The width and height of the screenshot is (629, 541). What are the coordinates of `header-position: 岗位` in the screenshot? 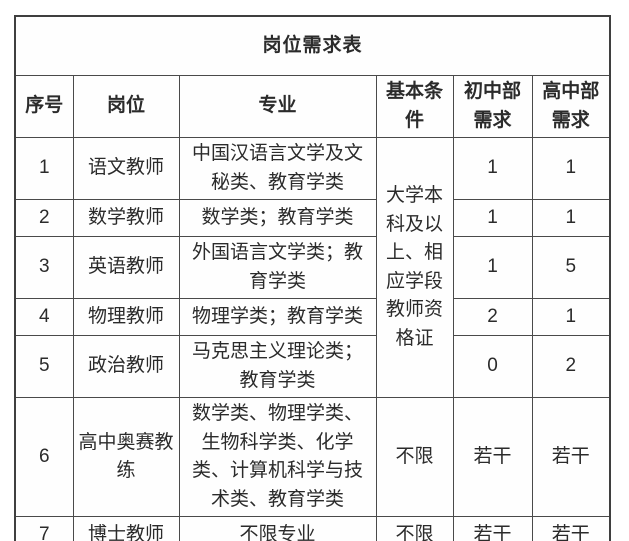 It's located at (126, 106).